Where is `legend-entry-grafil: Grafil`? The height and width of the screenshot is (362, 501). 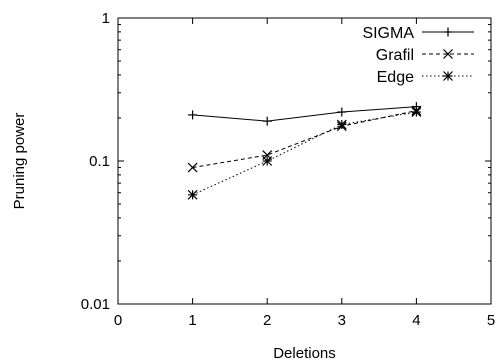 legend-entry-grafil: Grafil is located at coordinates (425, 55).